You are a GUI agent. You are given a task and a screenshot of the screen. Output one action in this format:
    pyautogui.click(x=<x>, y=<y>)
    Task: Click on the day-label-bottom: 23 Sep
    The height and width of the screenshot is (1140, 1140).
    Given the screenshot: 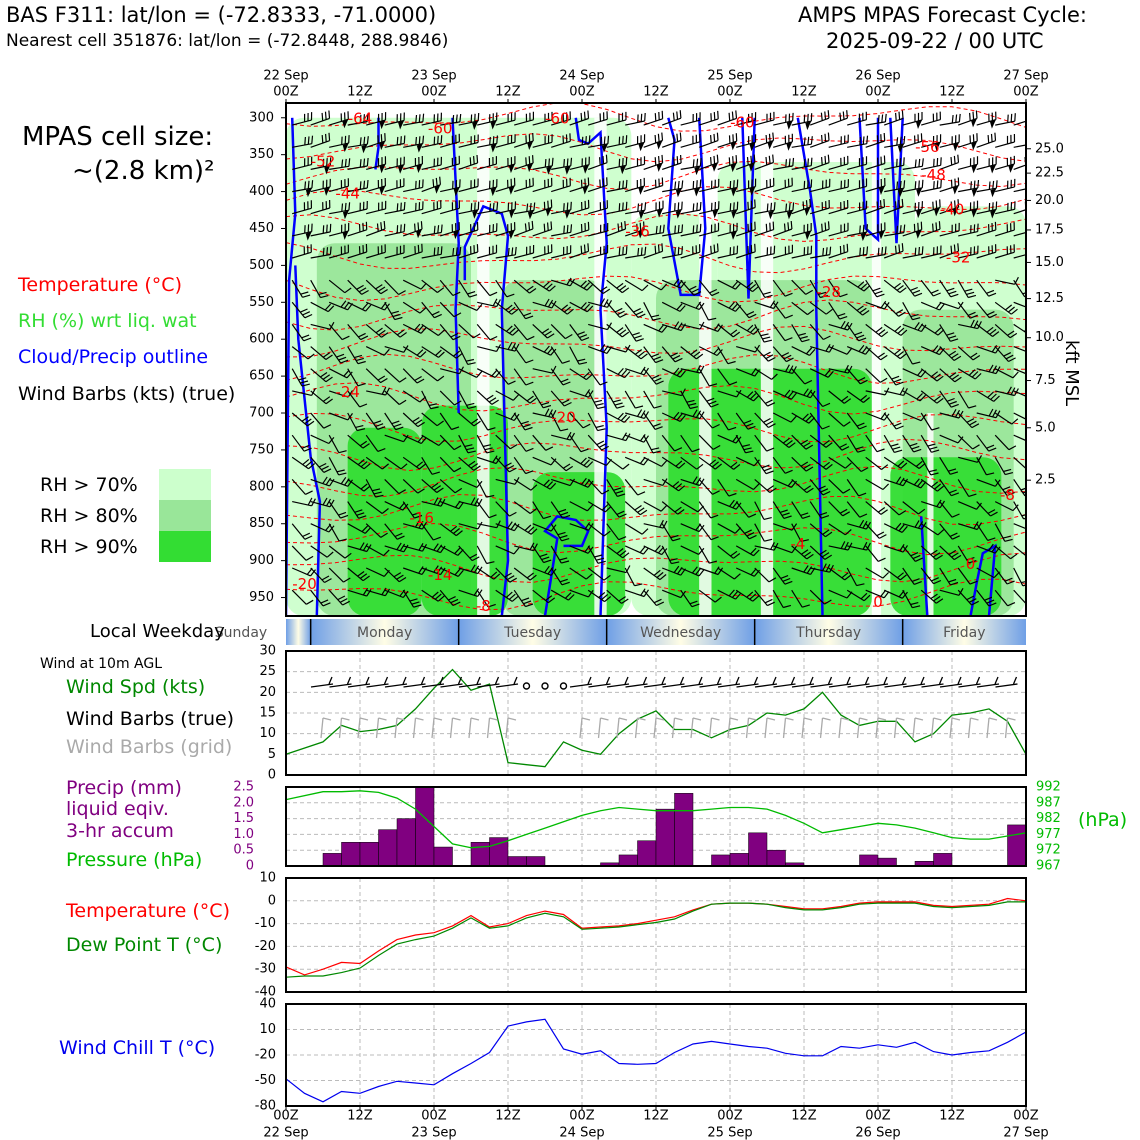 What is the action you would take?
    pyautogui.click(x=433, y=1133)
    